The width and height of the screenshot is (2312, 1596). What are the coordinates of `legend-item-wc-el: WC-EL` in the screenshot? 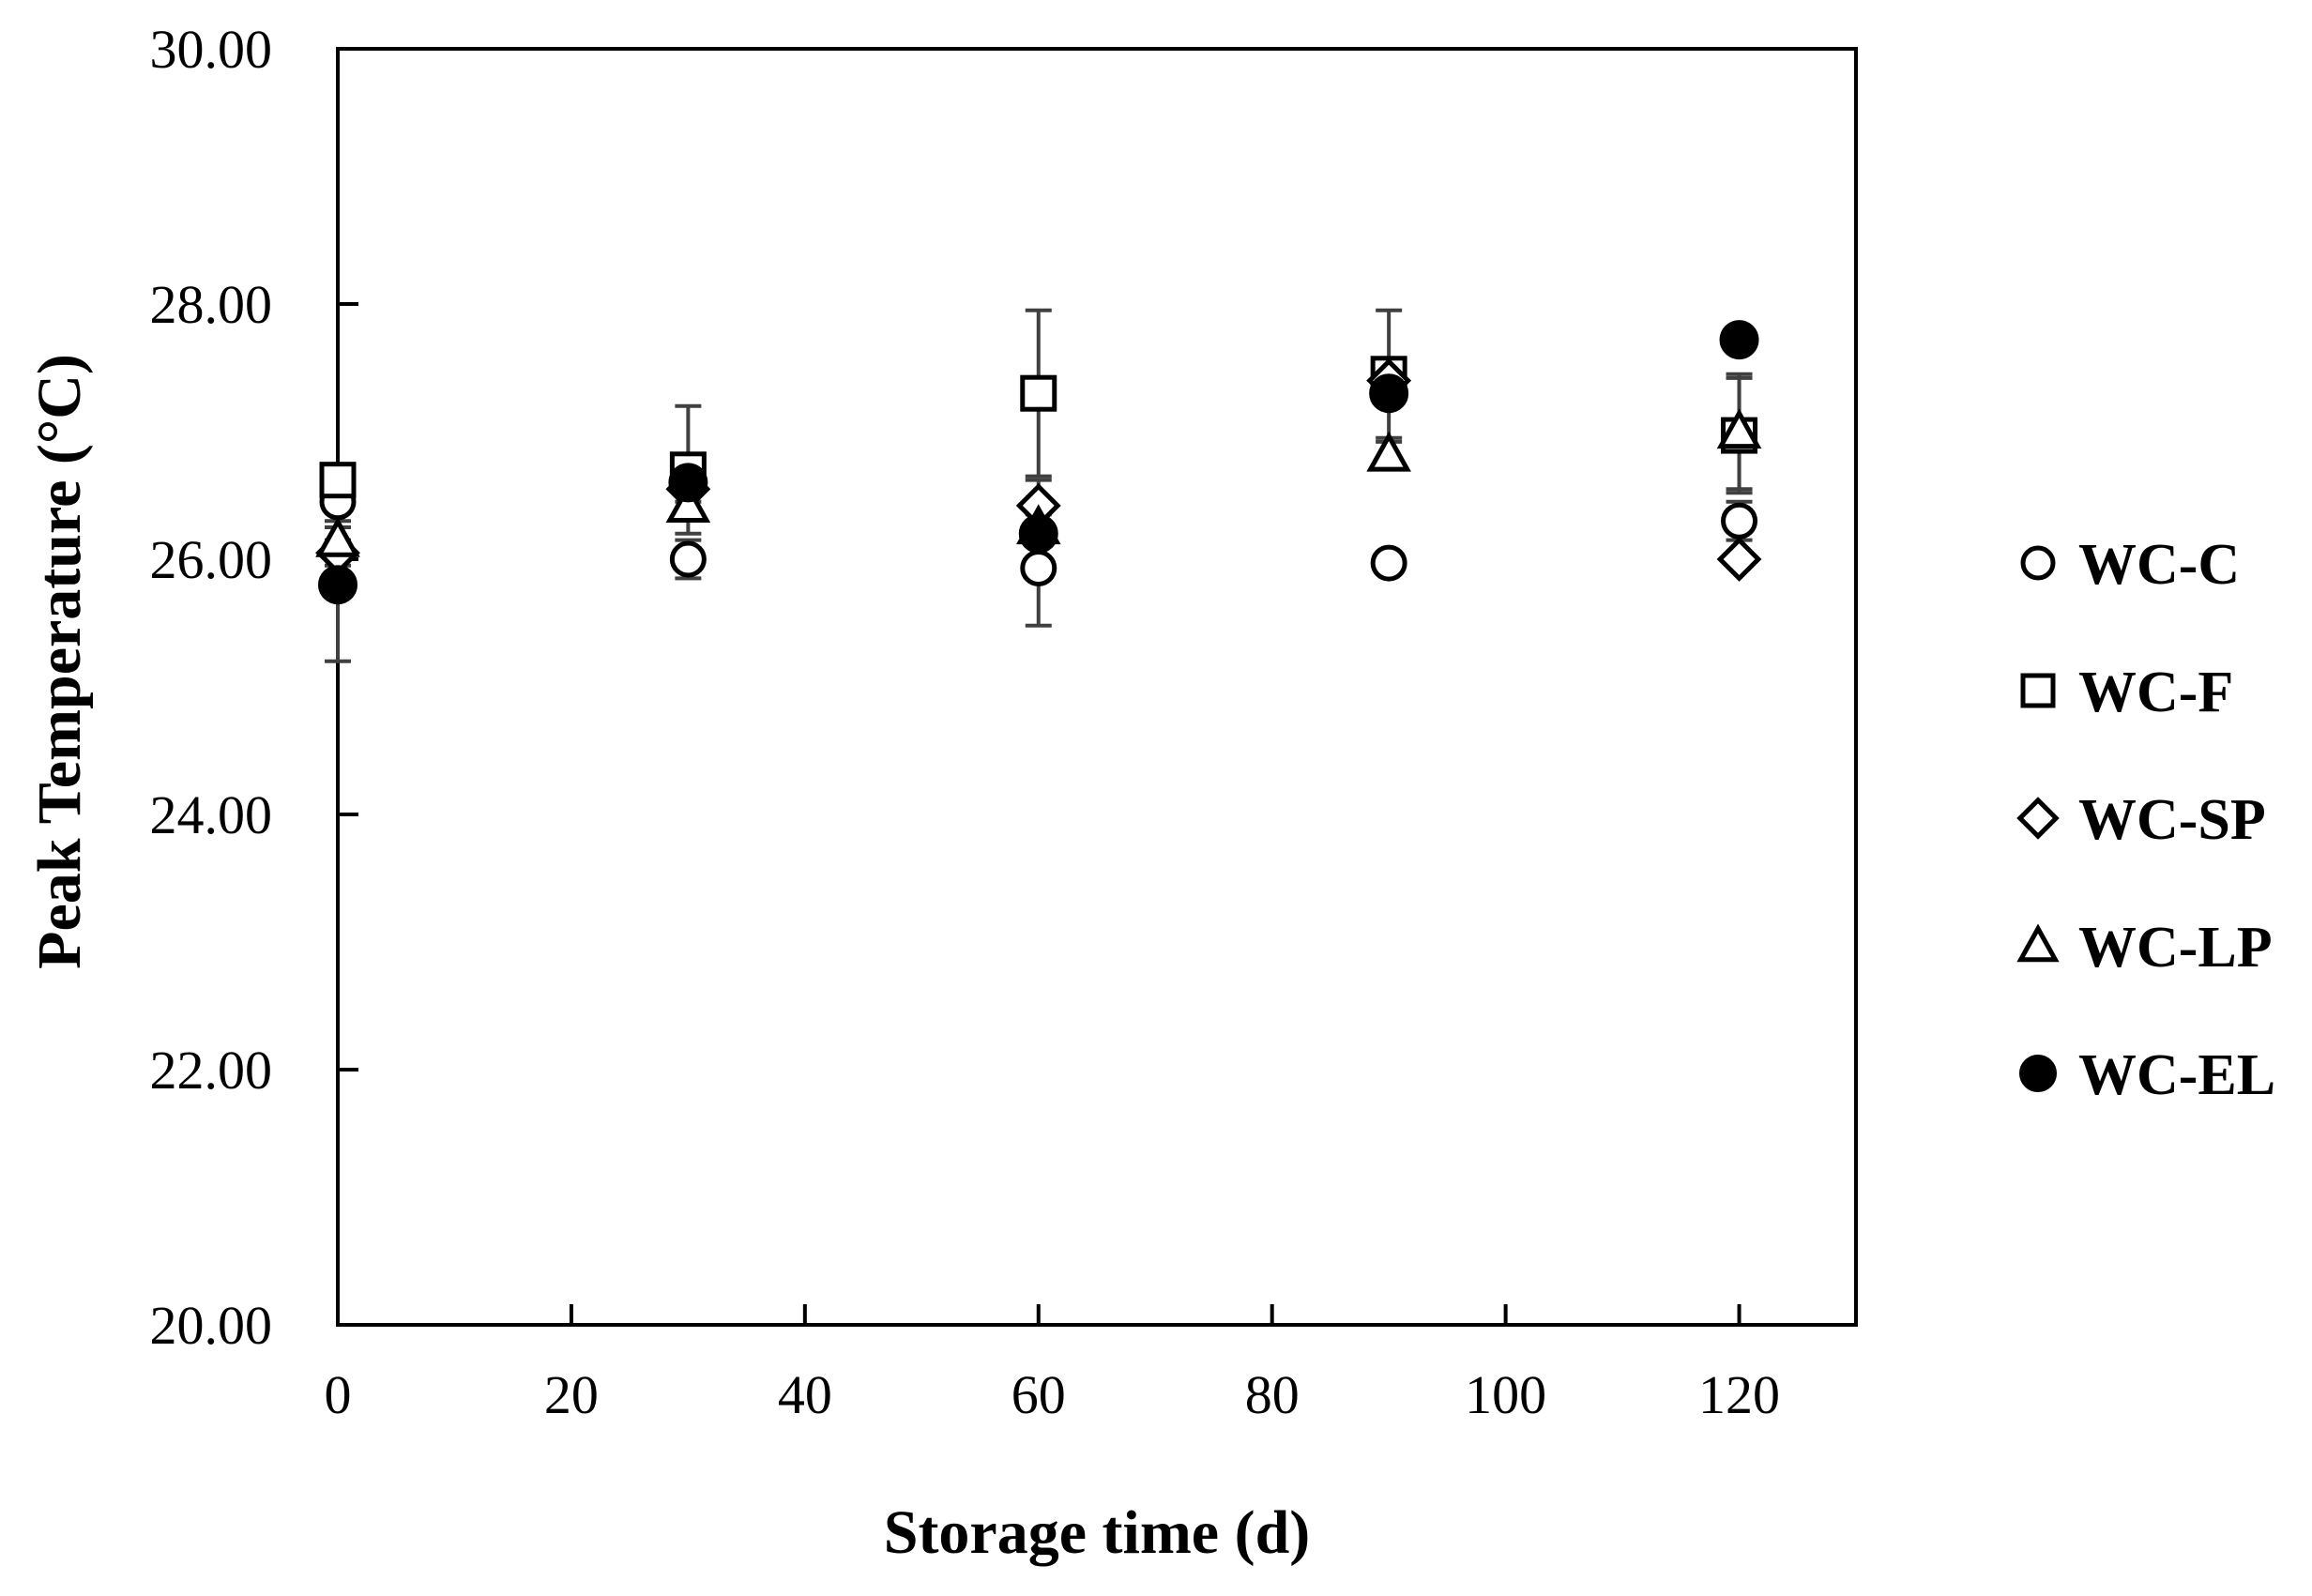 It's located at (2147, 1075).